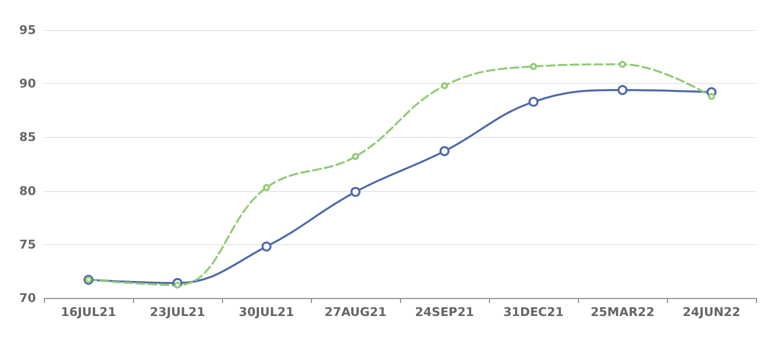 This screenshot has height=342, width=778. What do you see at coordinates (27, 298) in the screenshot?
I see `y-tick-label: 70` at bounding box center [27, 298].